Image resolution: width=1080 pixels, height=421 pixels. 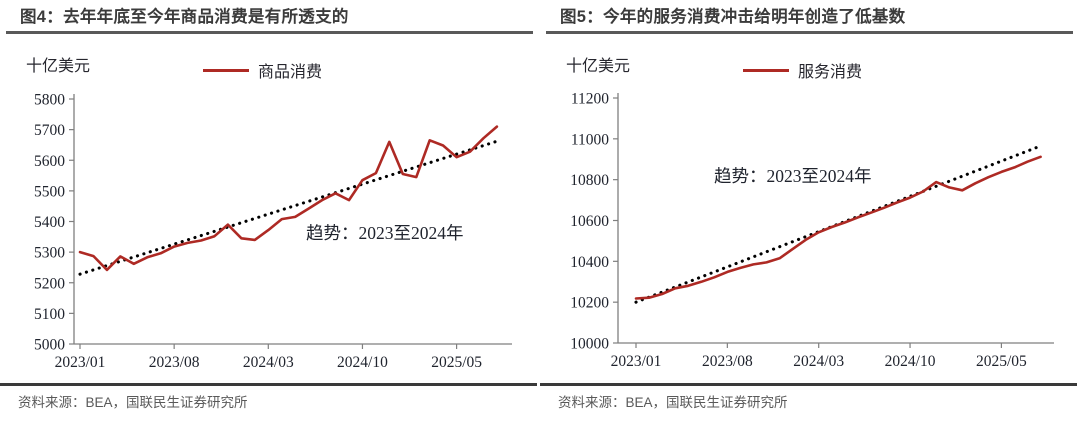 What do you see at coordinates (589, 344) in the screenshot?
I see `y-tick-label: 10000` at bounding box center [589, 344].